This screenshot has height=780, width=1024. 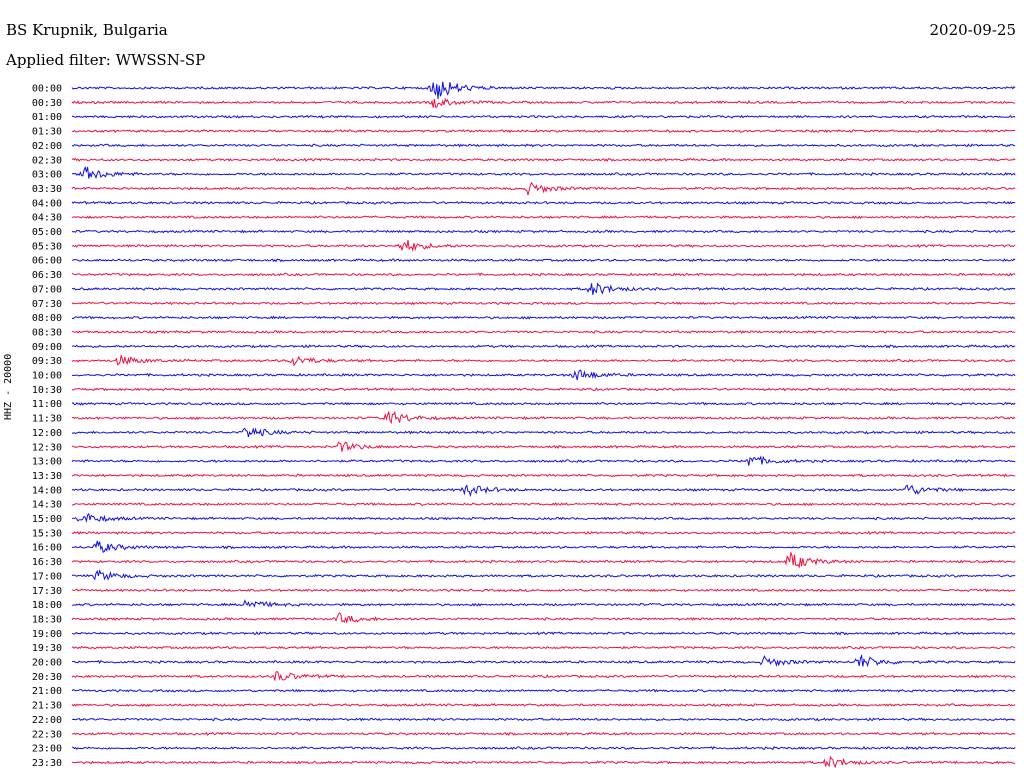 I want to click on time-tick-label: 12:30, so click(x=47, y=447).